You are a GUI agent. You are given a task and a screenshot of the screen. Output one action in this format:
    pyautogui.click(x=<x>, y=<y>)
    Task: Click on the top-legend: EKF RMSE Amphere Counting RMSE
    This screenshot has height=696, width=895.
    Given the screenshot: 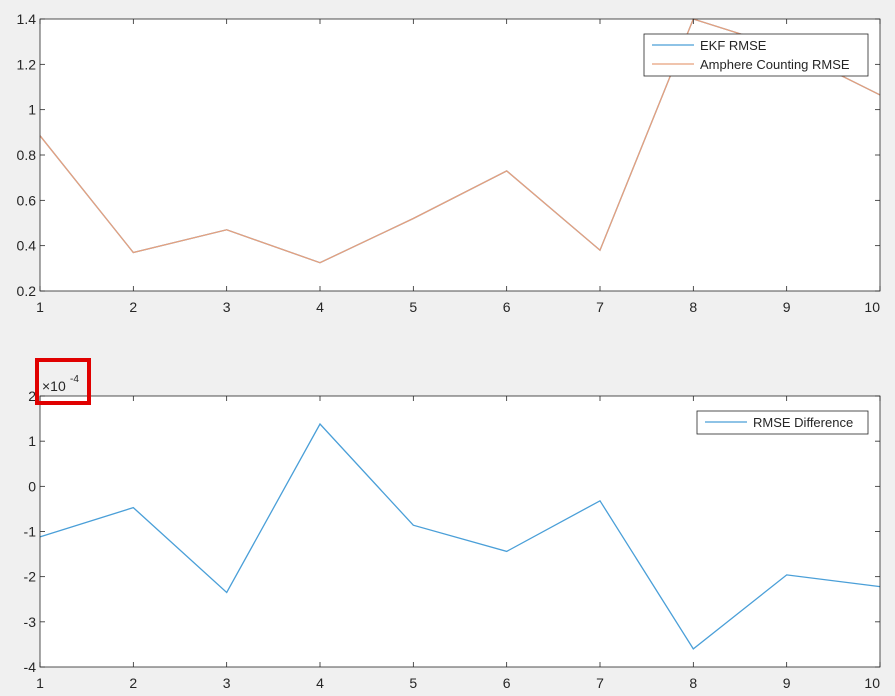 What is the action you would take?
    pyautogui.click(x=756, y=55)
    